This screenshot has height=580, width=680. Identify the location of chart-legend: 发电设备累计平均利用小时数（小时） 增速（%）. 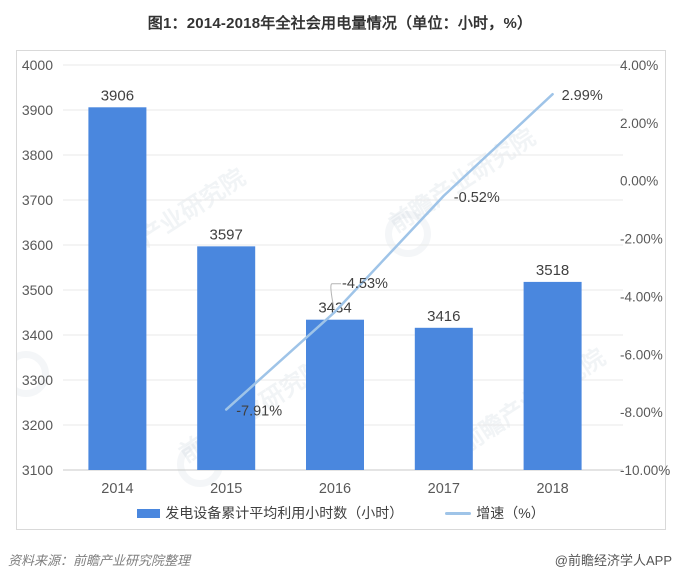
(341, 513).